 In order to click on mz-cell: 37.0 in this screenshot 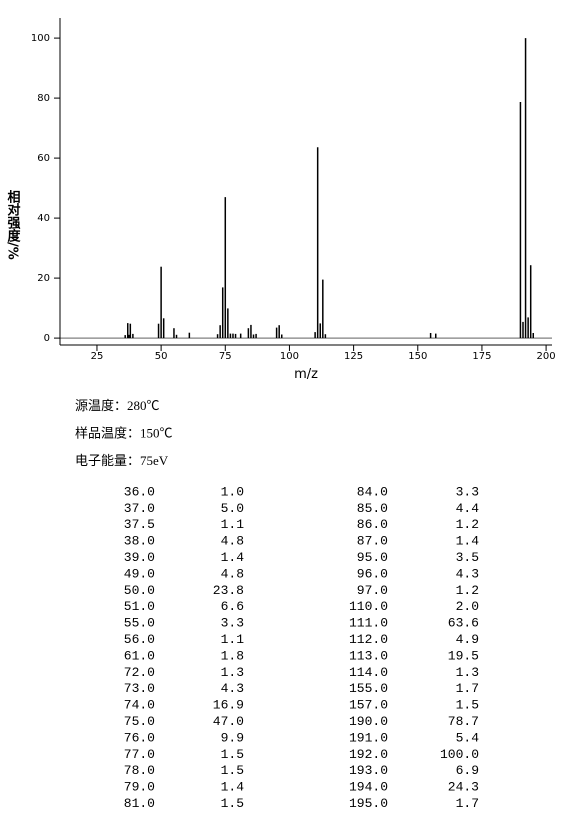, I will do `click(139, 508)`.